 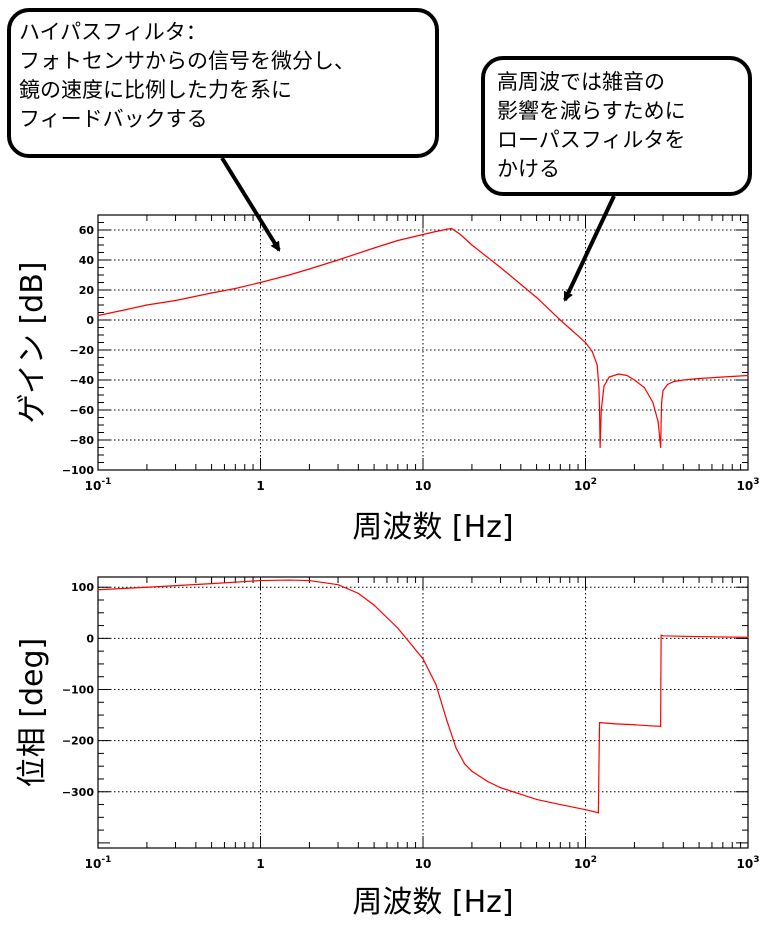 I want to click on gain-y-tick-label: 60, so click(x=87, y=230).